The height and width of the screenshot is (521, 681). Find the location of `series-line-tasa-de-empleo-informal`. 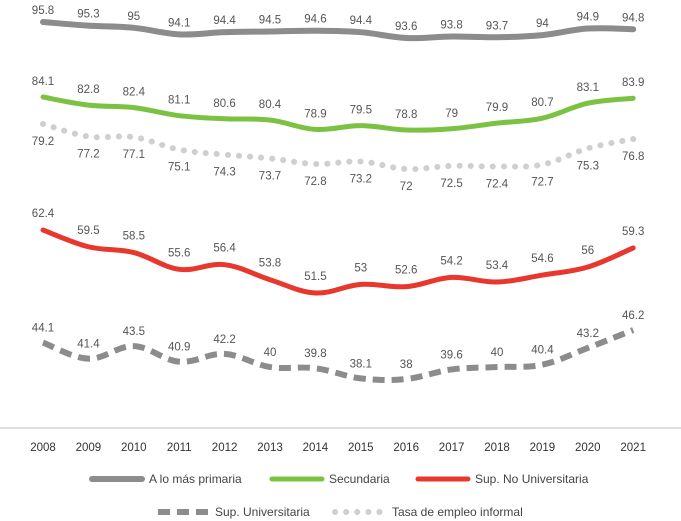

series-line-tasa-de-empleo-informal is located at coordinates (338, 147).